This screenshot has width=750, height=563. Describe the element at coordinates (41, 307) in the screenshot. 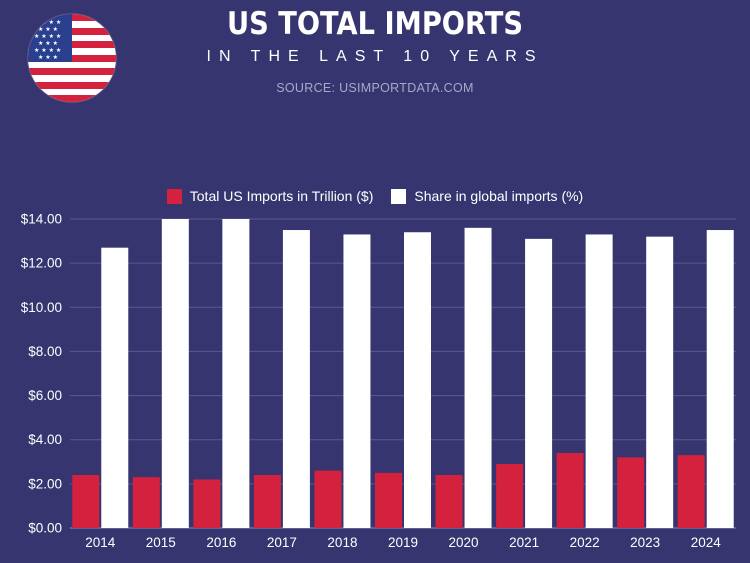

I see `y-tick-label: $10.00` at that location.